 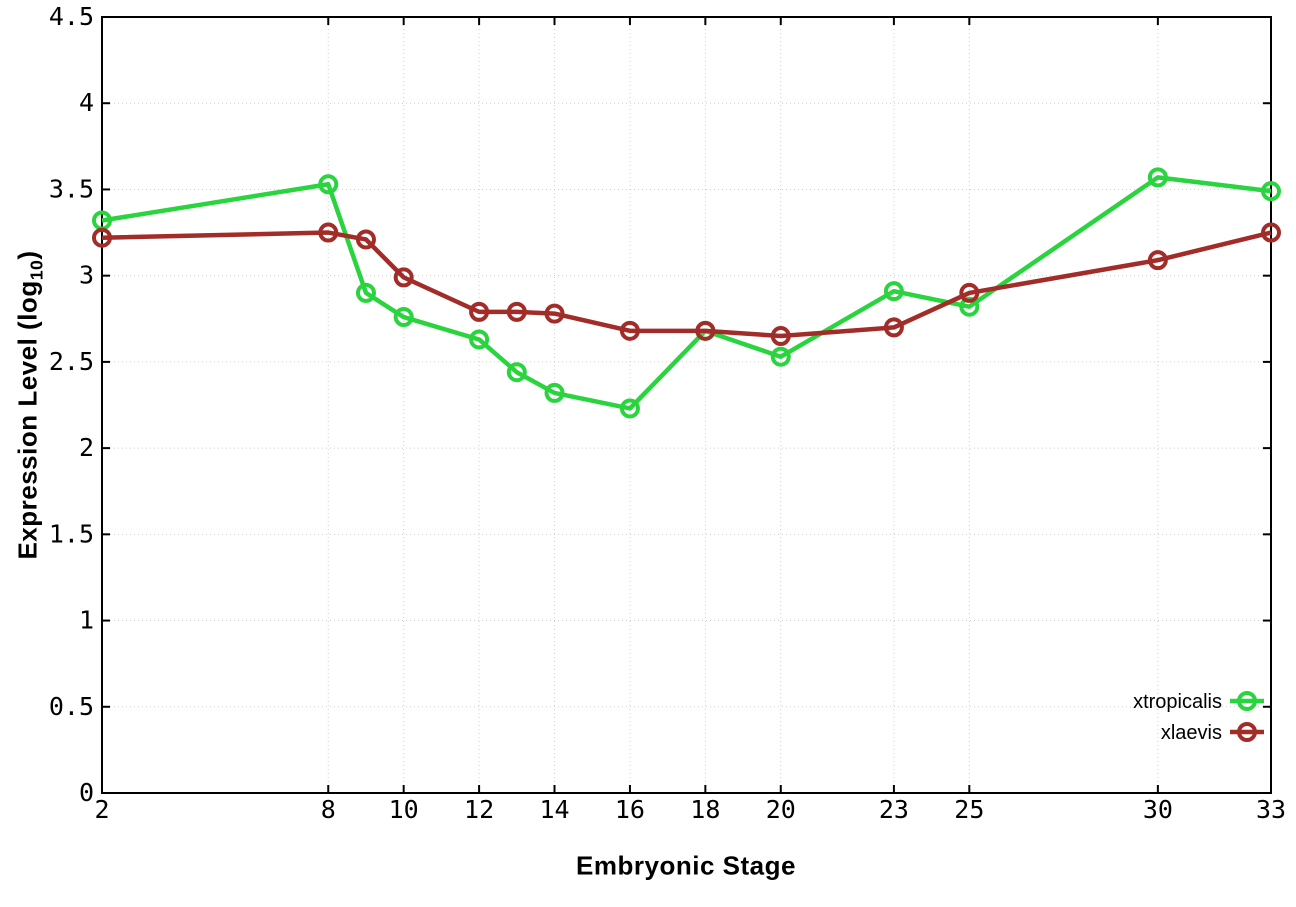 I want to click on series-xlaevis, so click(x=686, y=284).